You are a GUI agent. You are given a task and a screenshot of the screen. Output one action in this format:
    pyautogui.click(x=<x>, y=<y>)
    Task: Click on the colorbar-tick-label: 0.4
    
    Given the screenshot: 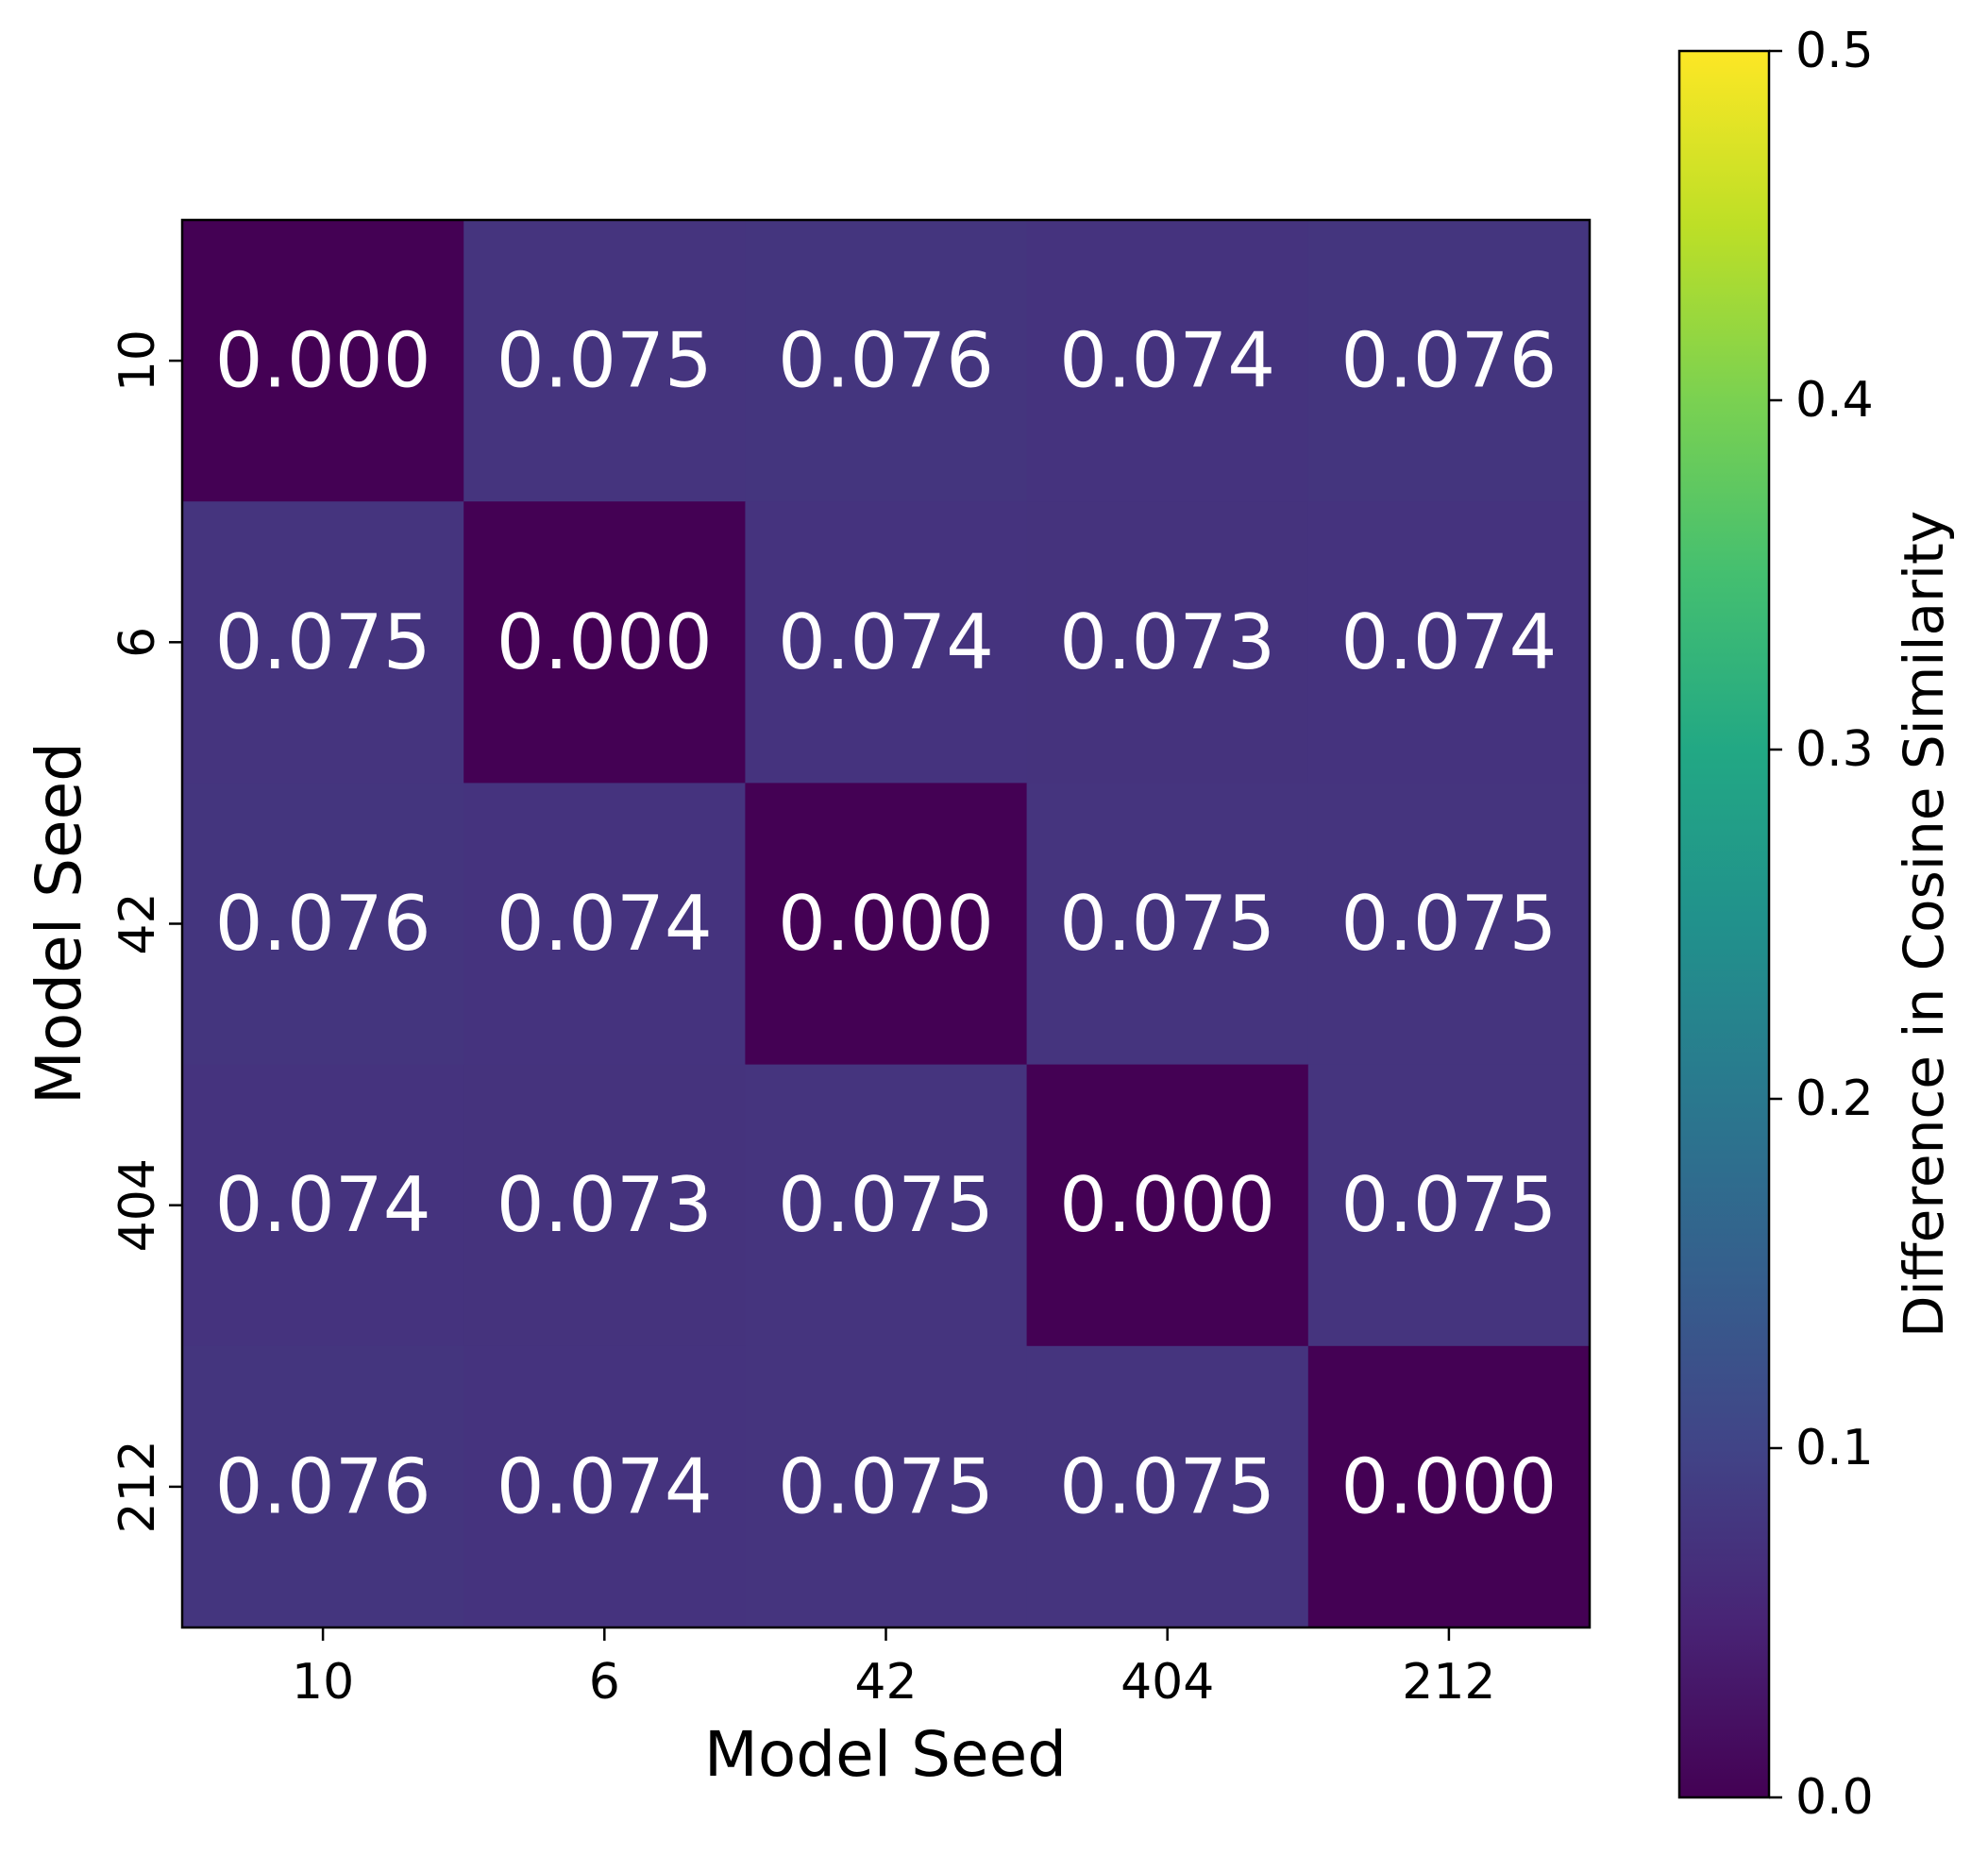 What is the action you would take?
    pyautogui.click(x=1834, y=400)
    